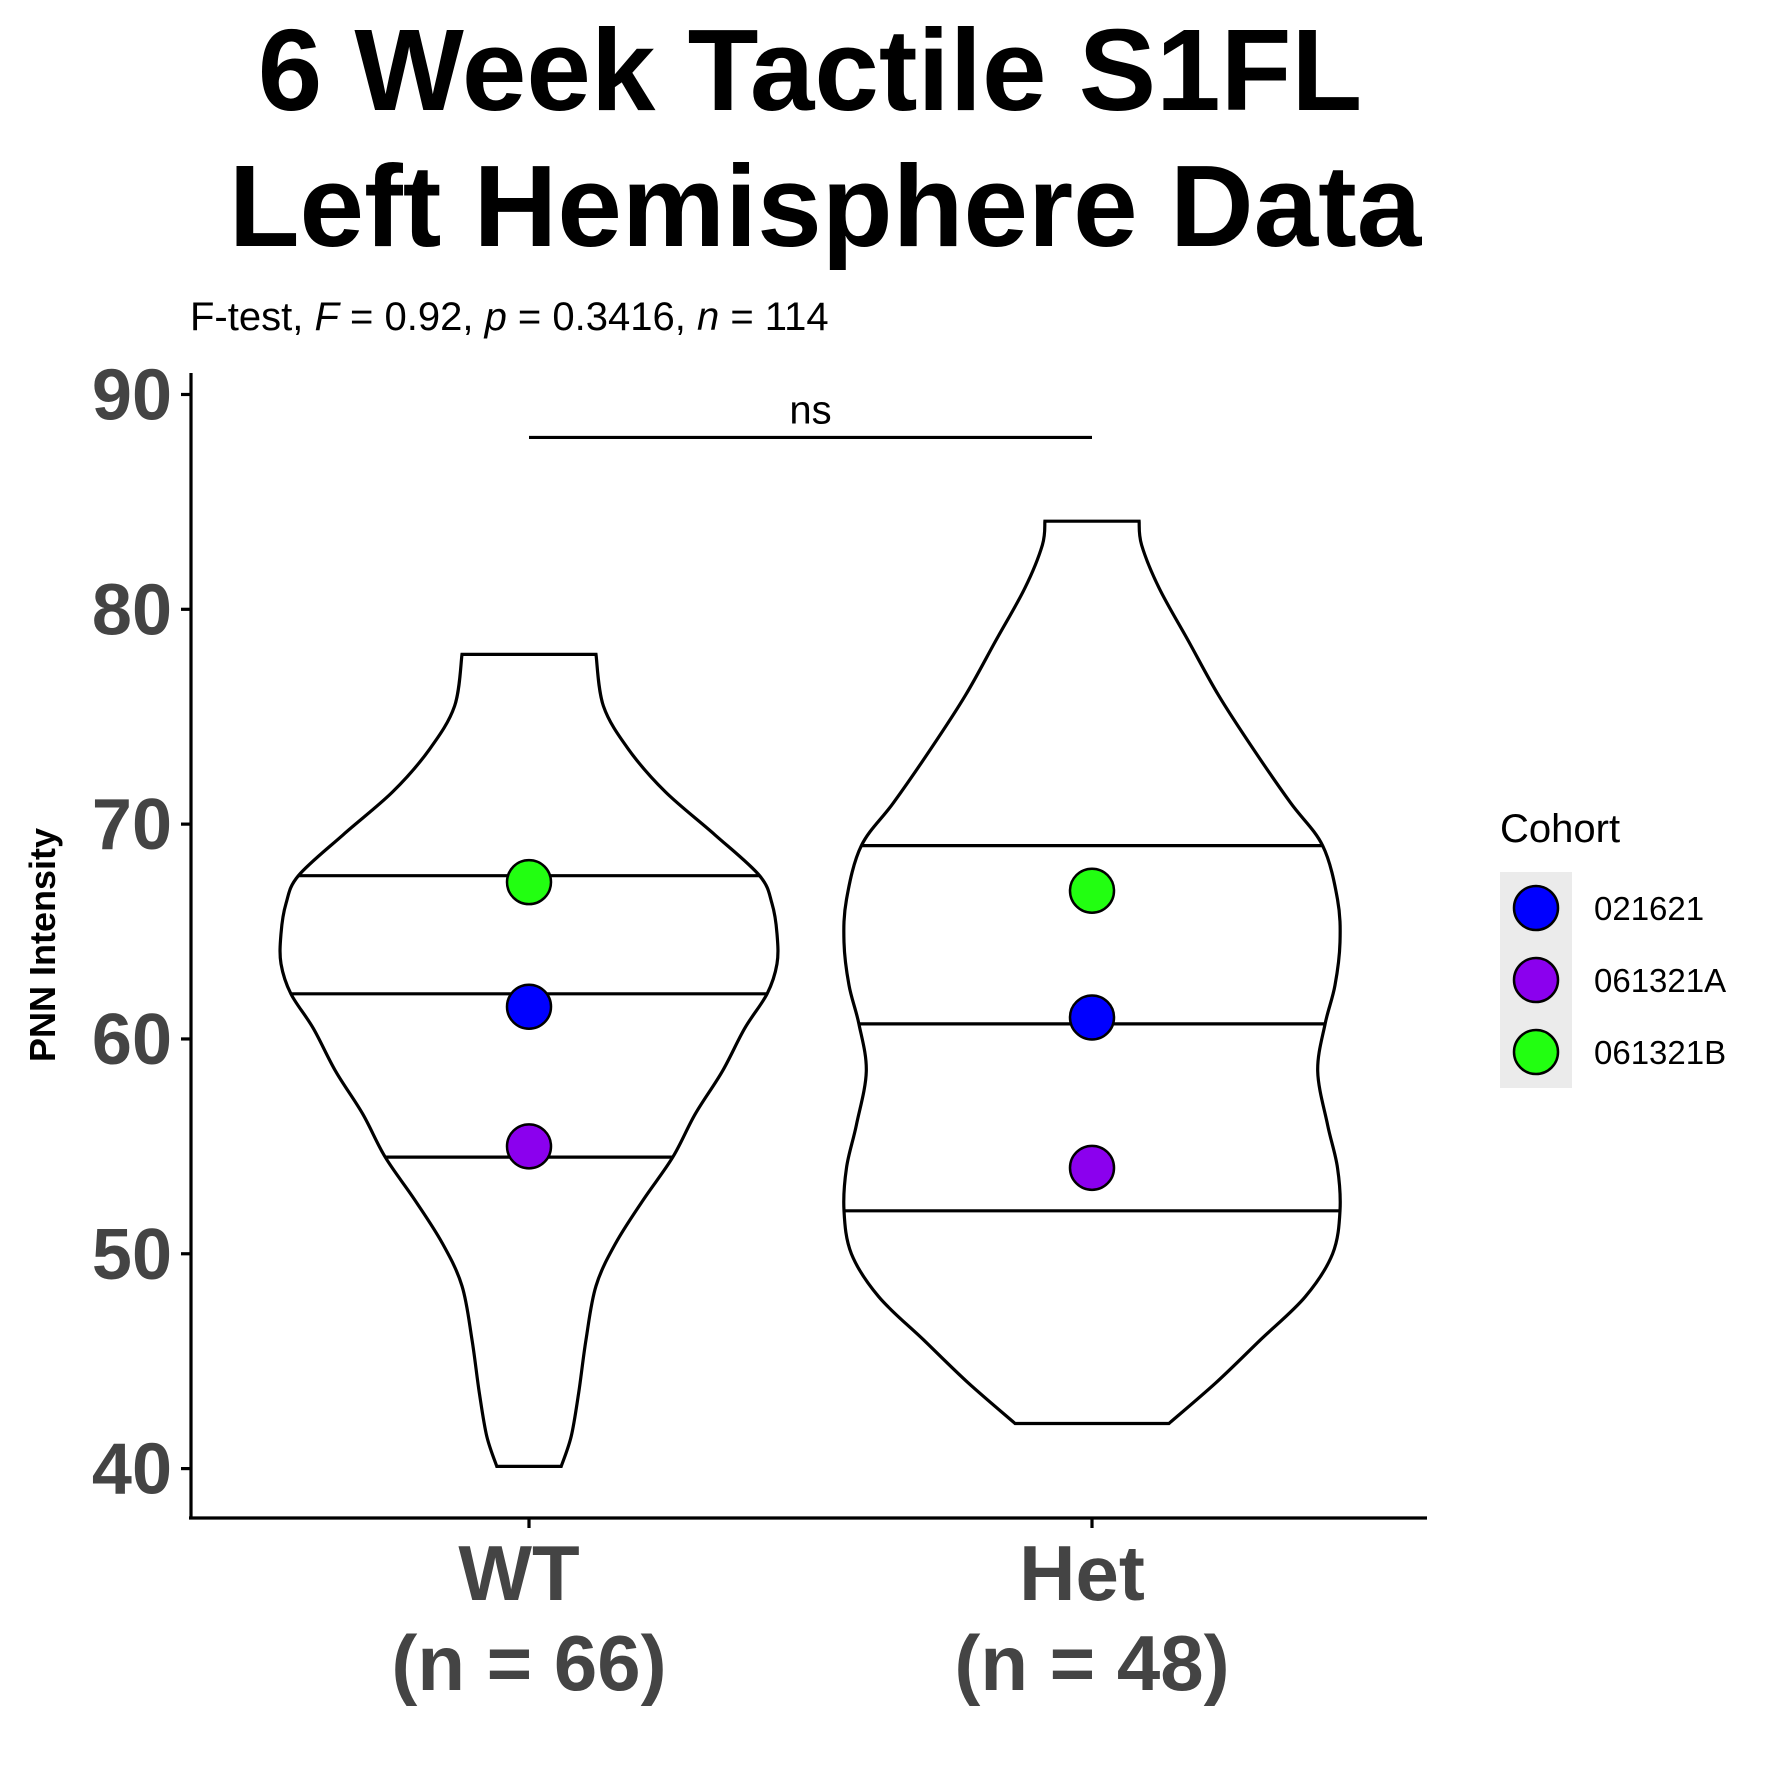 The image size is (1771, 1771). Describe the element at coordinates (1082, 1573) in the screenshot. I see `x-tick-label-line-1: Het` at that location.